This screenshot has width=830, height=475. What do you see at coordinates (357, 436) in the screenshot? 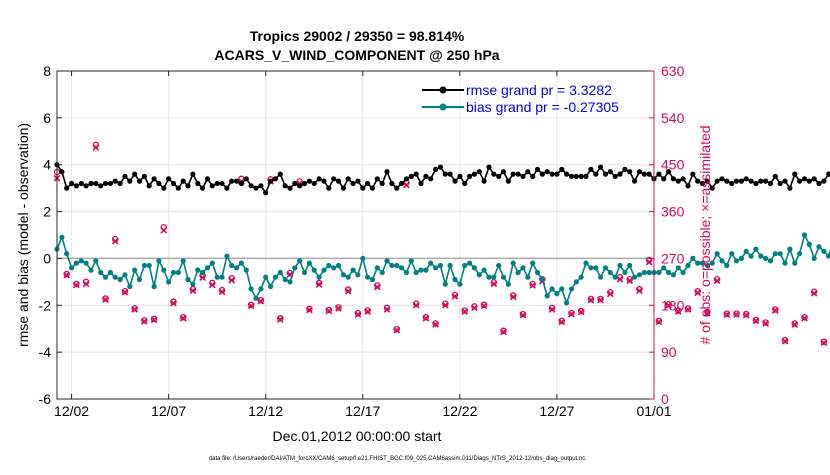
I see `x-axis-label: Dec.01,2012 00:00:00 start` at bounding box center [357, 436].